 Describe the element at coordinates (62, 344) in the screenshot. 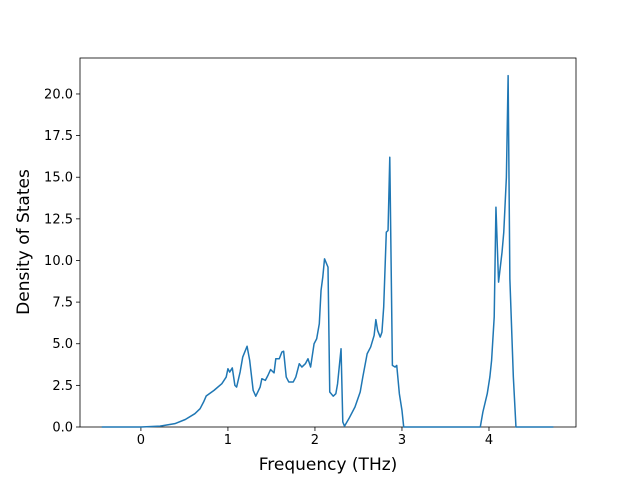

I see `y-tick-label: 5.0` at that location.